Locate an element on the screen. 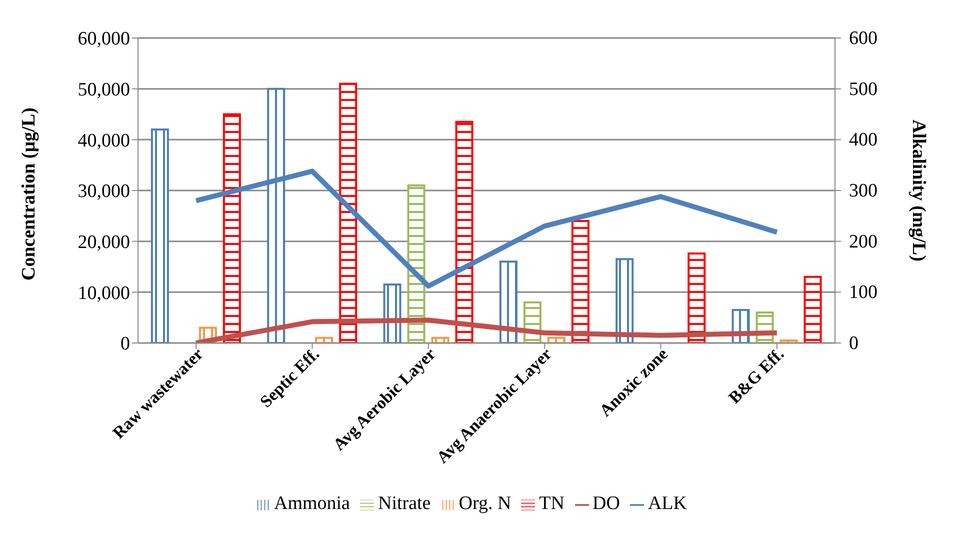 Image resolution: width=953 pixels, height=533 pixels. y2-tick-label: 600 is located at coordinates (863, 38).